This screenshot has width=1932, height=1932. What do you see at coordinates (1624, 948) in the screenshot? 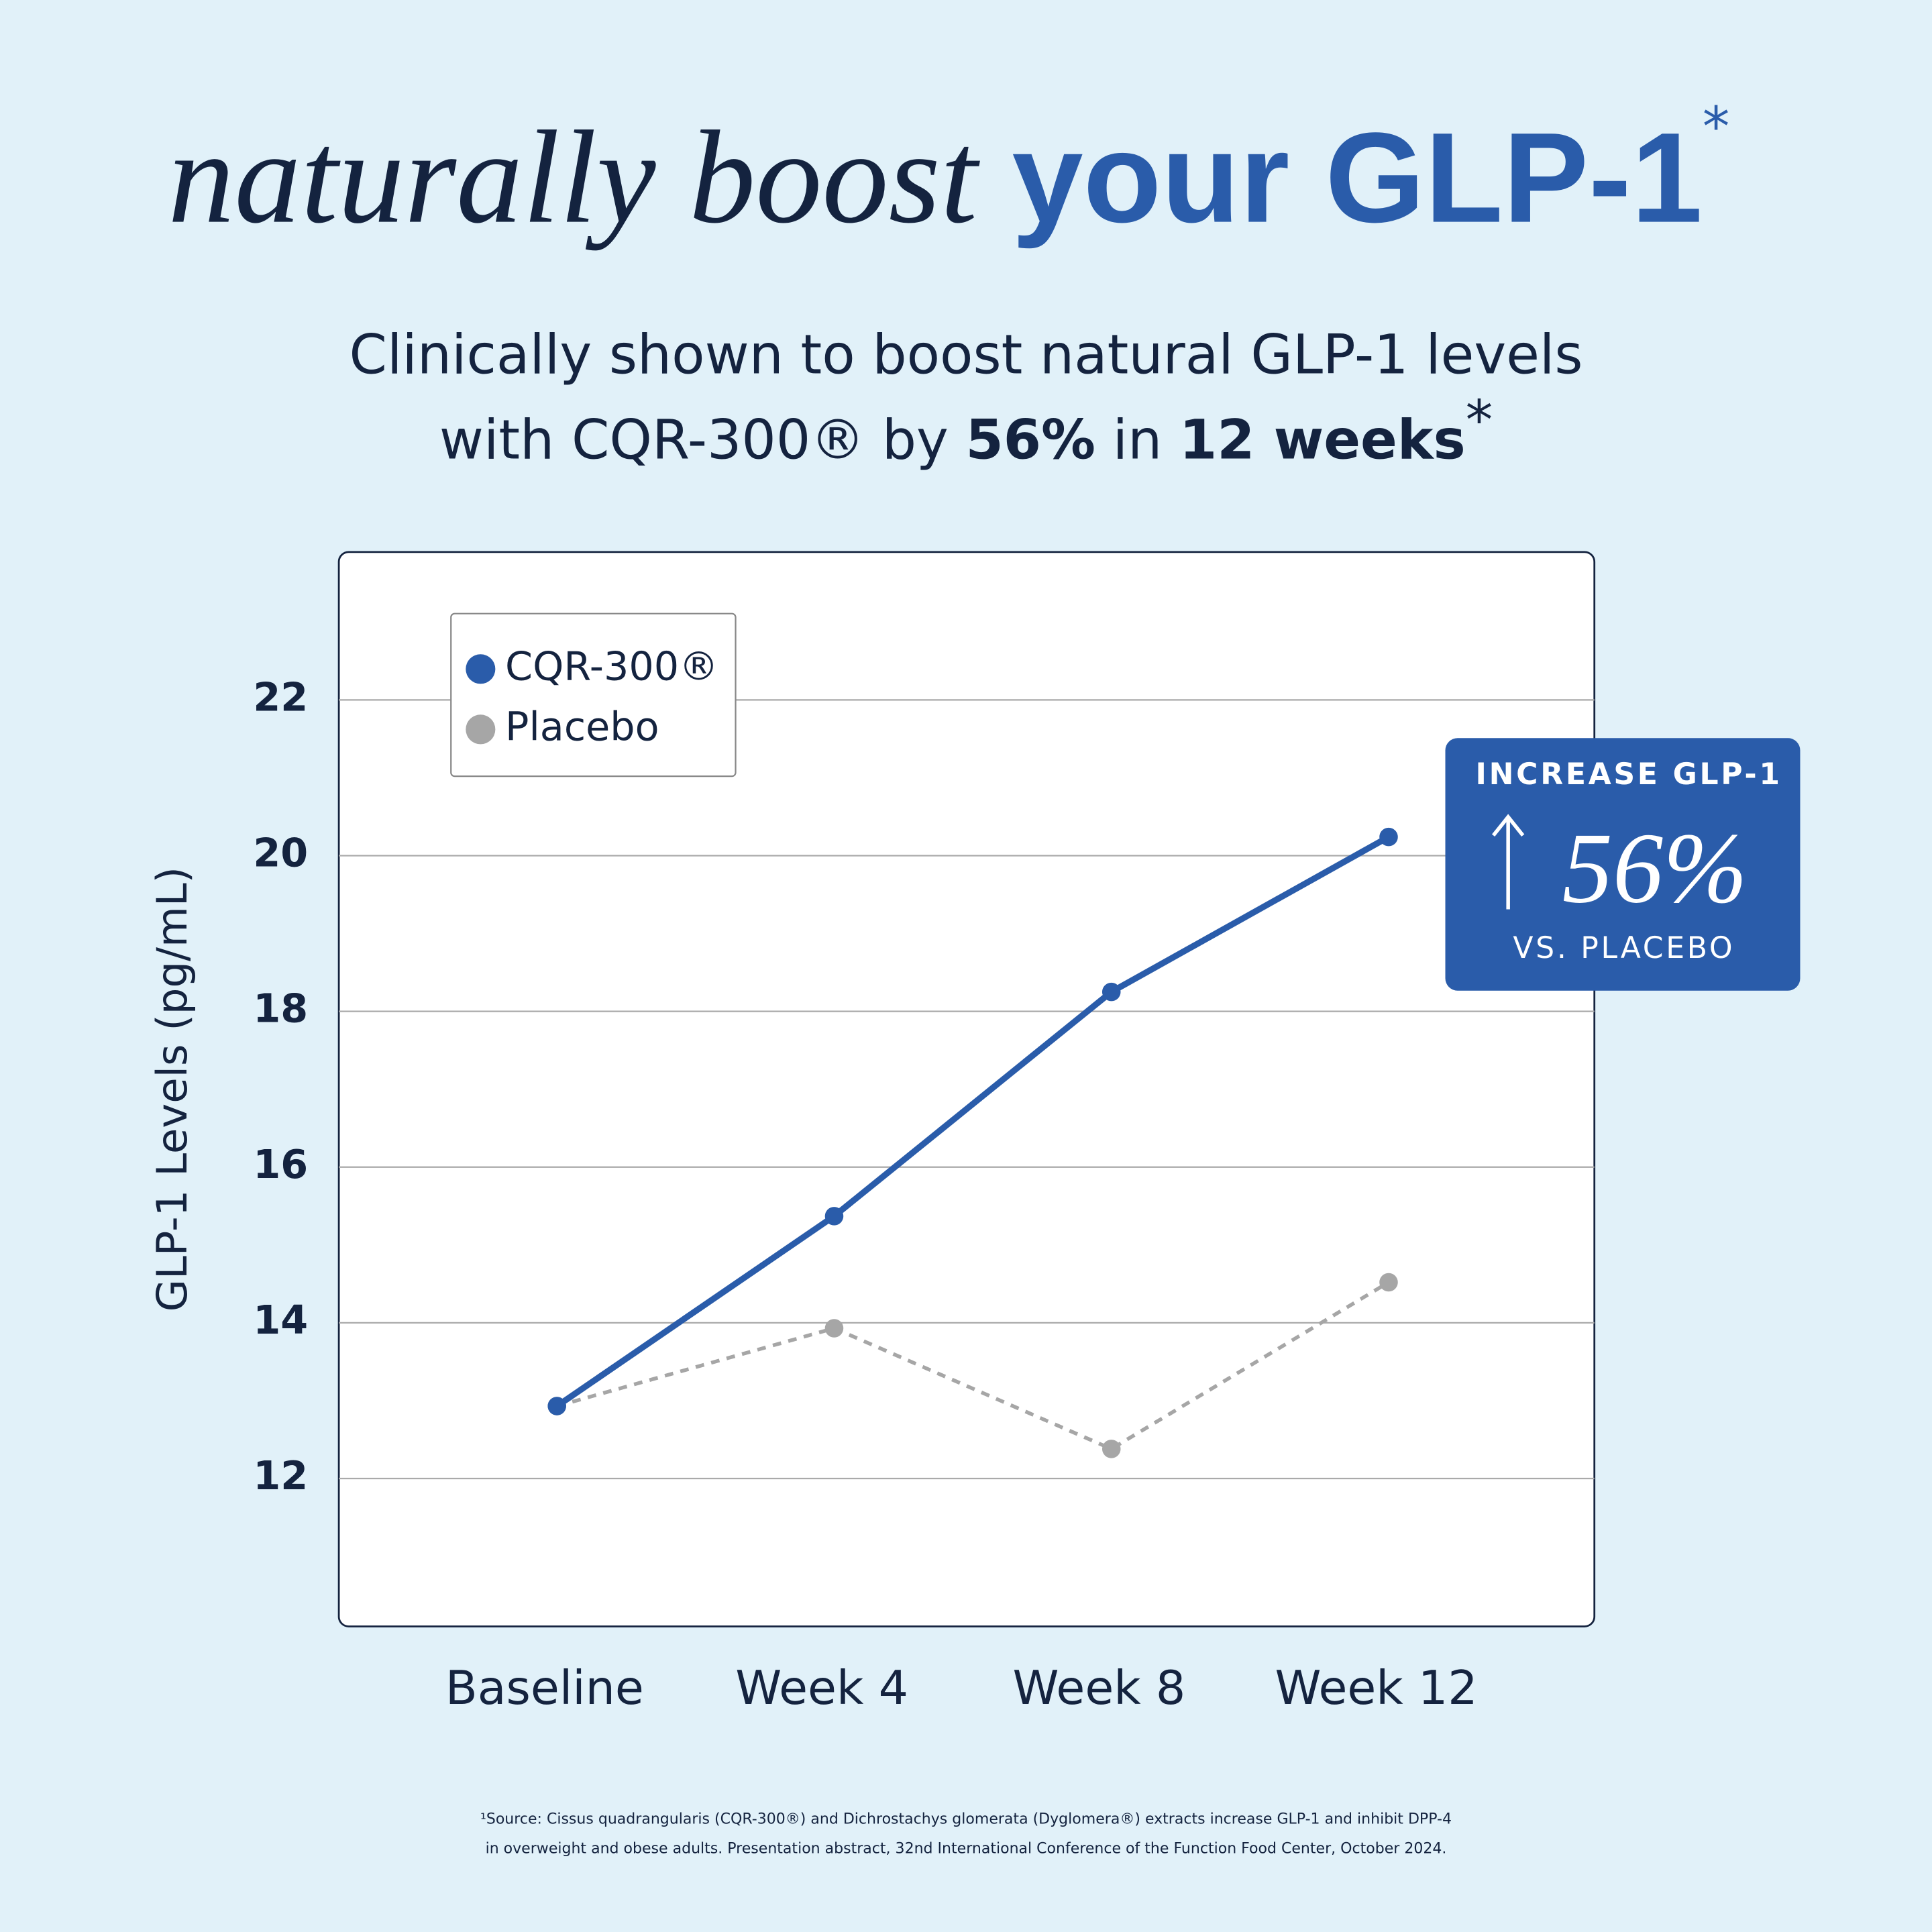
I see `callout-subtitle: VS. PLACEBO` at bounding box center [1624, 948].